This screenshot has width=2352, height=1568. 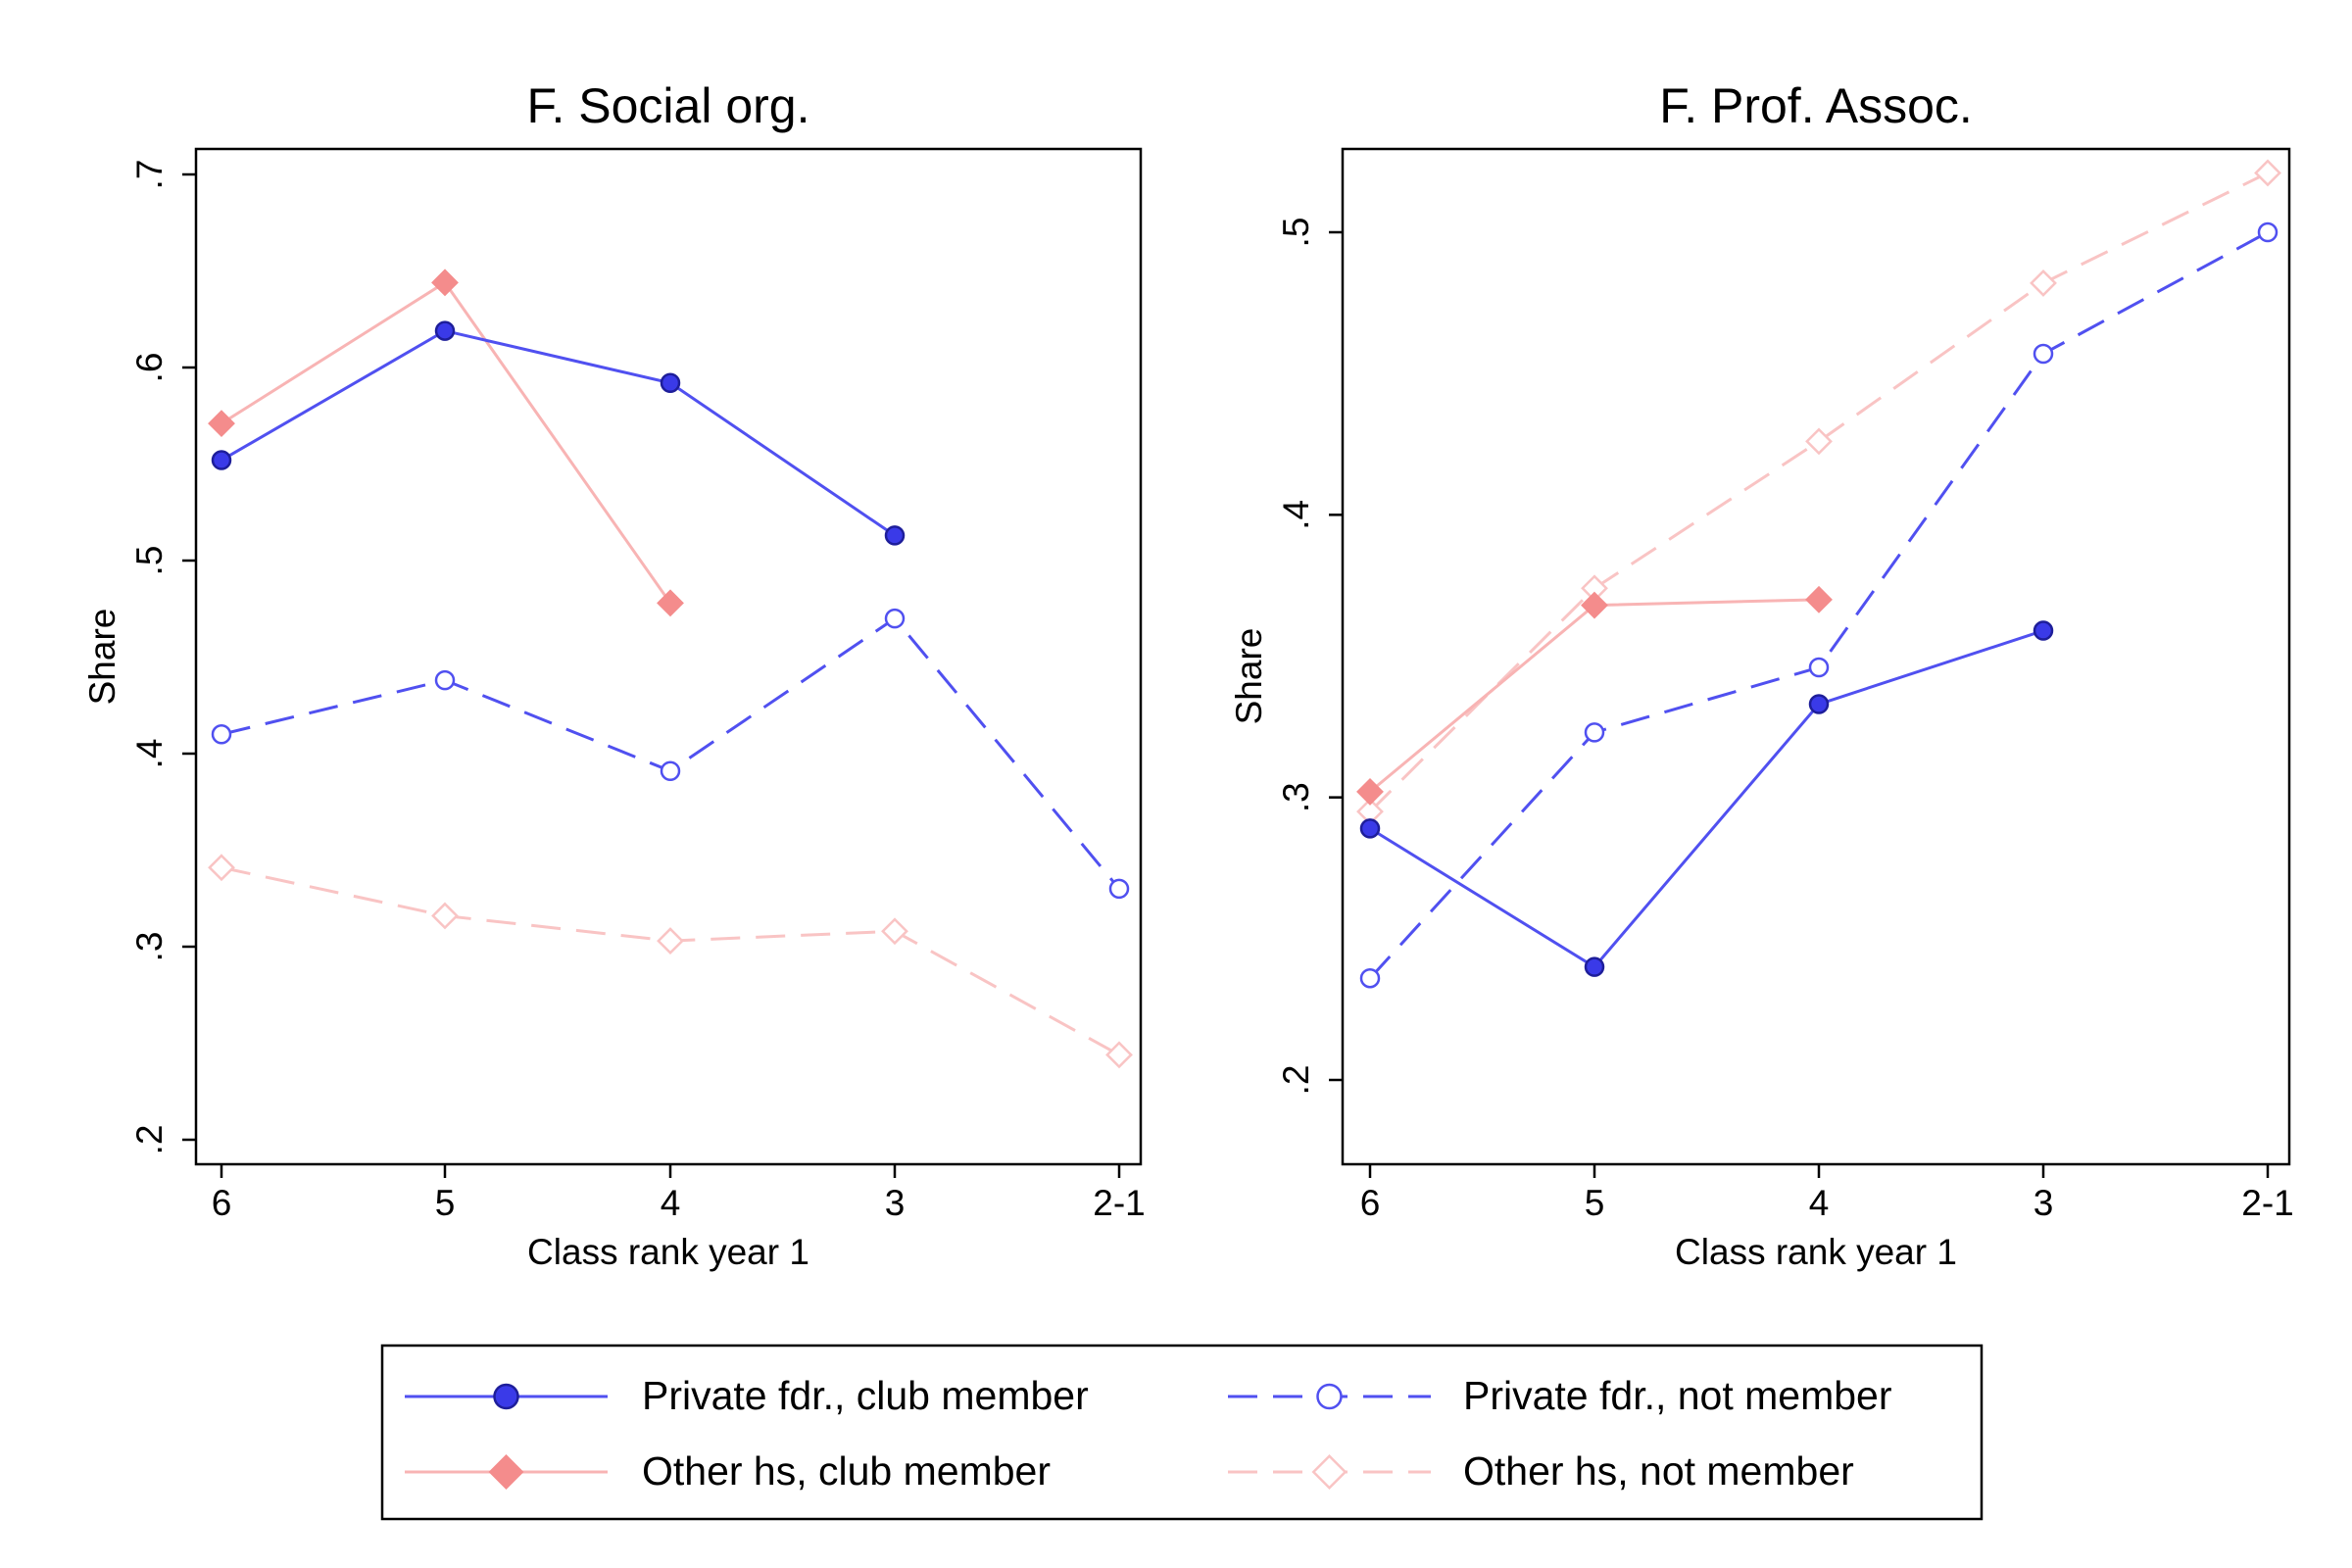 I want to click on legend-label-private-club: Private fdr., club member, so click(x=865, y=1395).